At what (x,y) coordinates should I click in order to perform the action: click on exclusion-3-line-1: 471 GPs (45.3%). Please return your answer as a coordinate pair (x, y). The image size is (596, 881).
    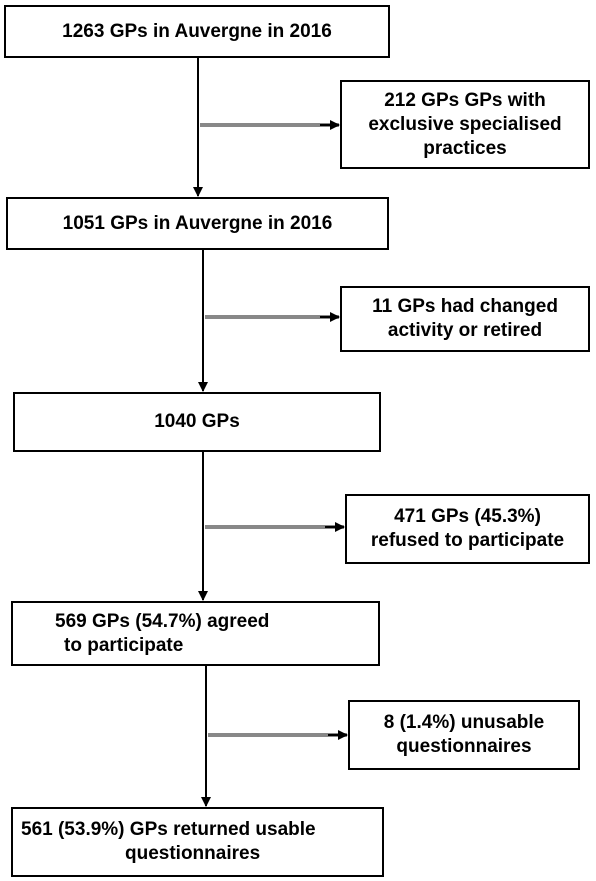
    Looking at the image, I should click on (467, 516).